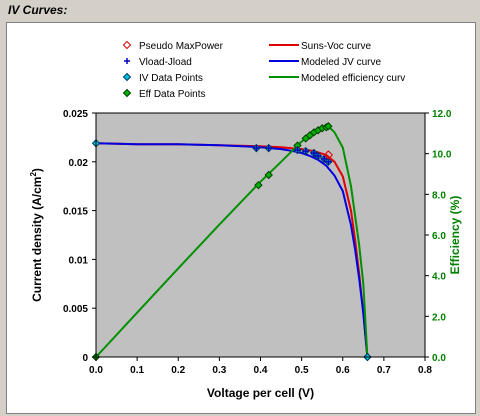 The width and height of the screenshot is (480, 416). I want to click on legend-label-modeled_jv: Modeled JV curve, so click(341, 62).